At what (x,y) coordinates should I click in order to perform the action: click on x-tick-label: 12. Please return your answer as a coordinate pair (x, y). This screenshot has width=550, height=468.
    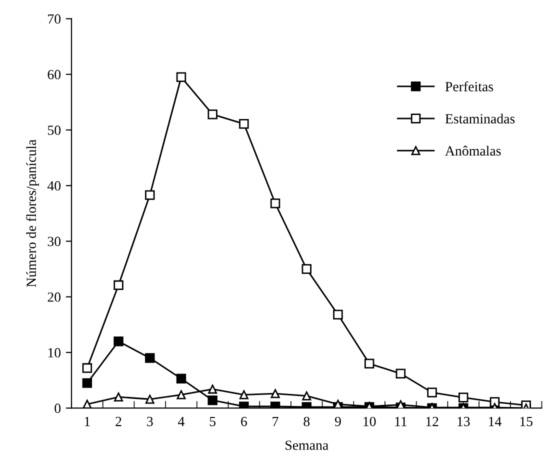
    Looking at the image, I should click on (432, 421).